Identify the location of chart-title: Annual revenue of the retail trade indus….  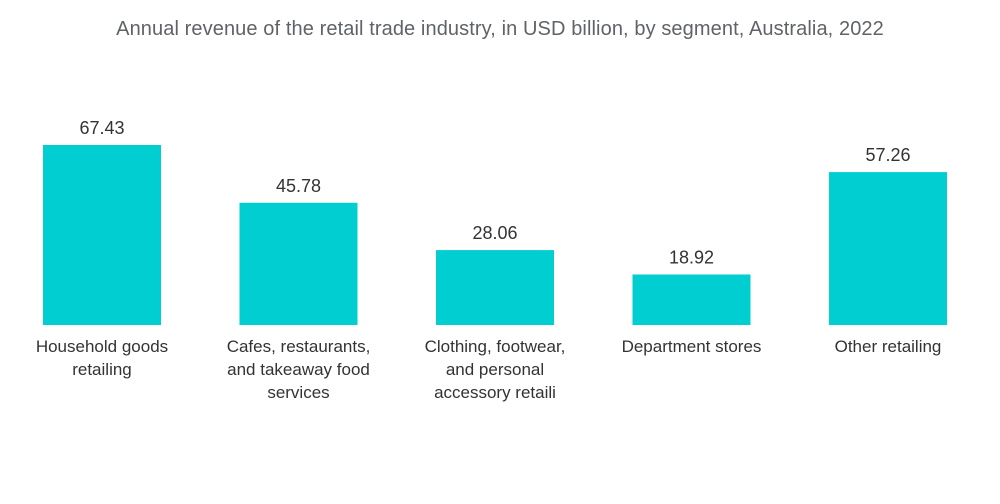
(500, 29).